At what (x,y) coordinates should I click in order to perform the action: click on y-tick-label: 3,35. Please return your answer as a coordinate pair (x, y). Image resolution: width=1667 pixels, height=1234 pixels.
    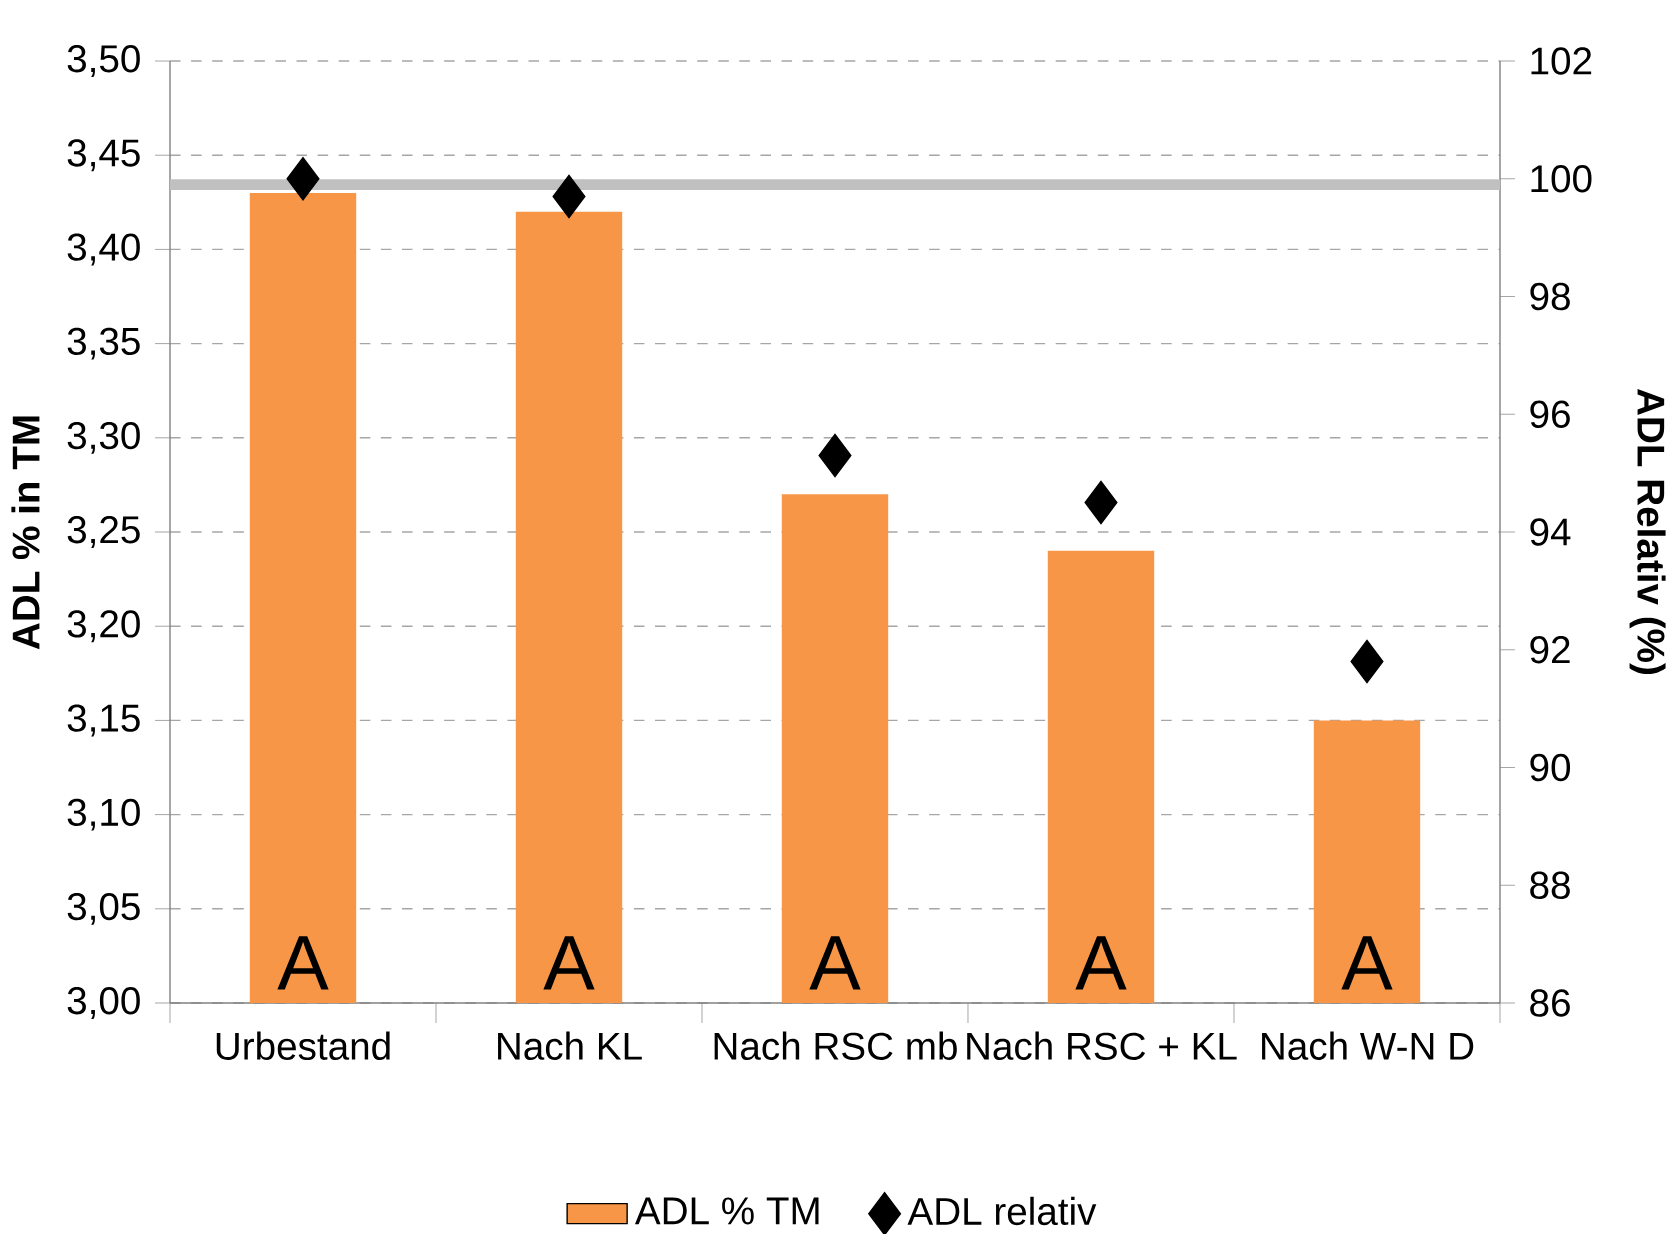
    Looking at the image, I should click on (103, 343).